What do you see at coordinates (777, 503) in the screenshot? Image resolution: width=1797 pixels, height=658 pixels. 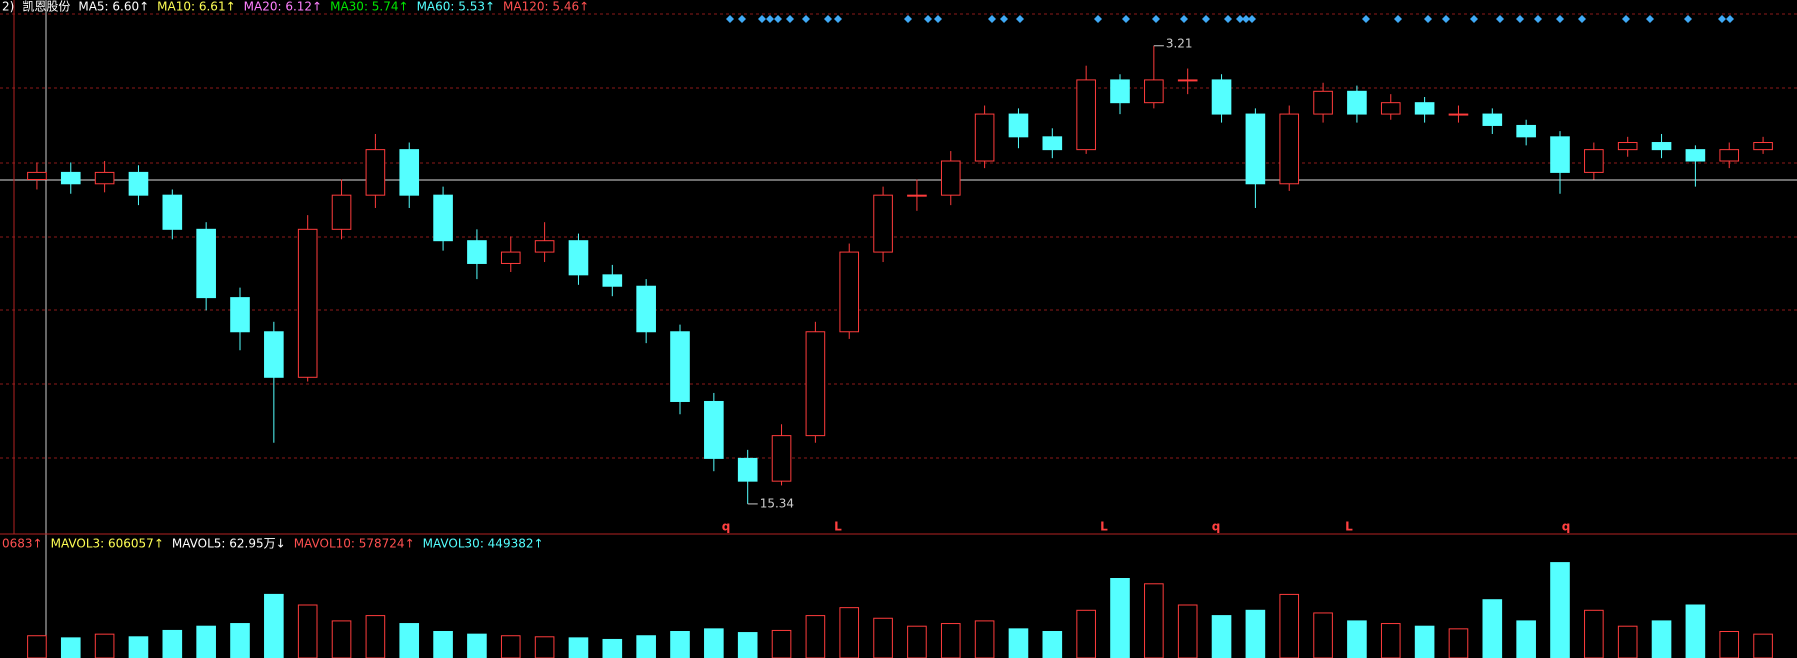 I see `low-label: 15.34` at bounding box center [777, 503].